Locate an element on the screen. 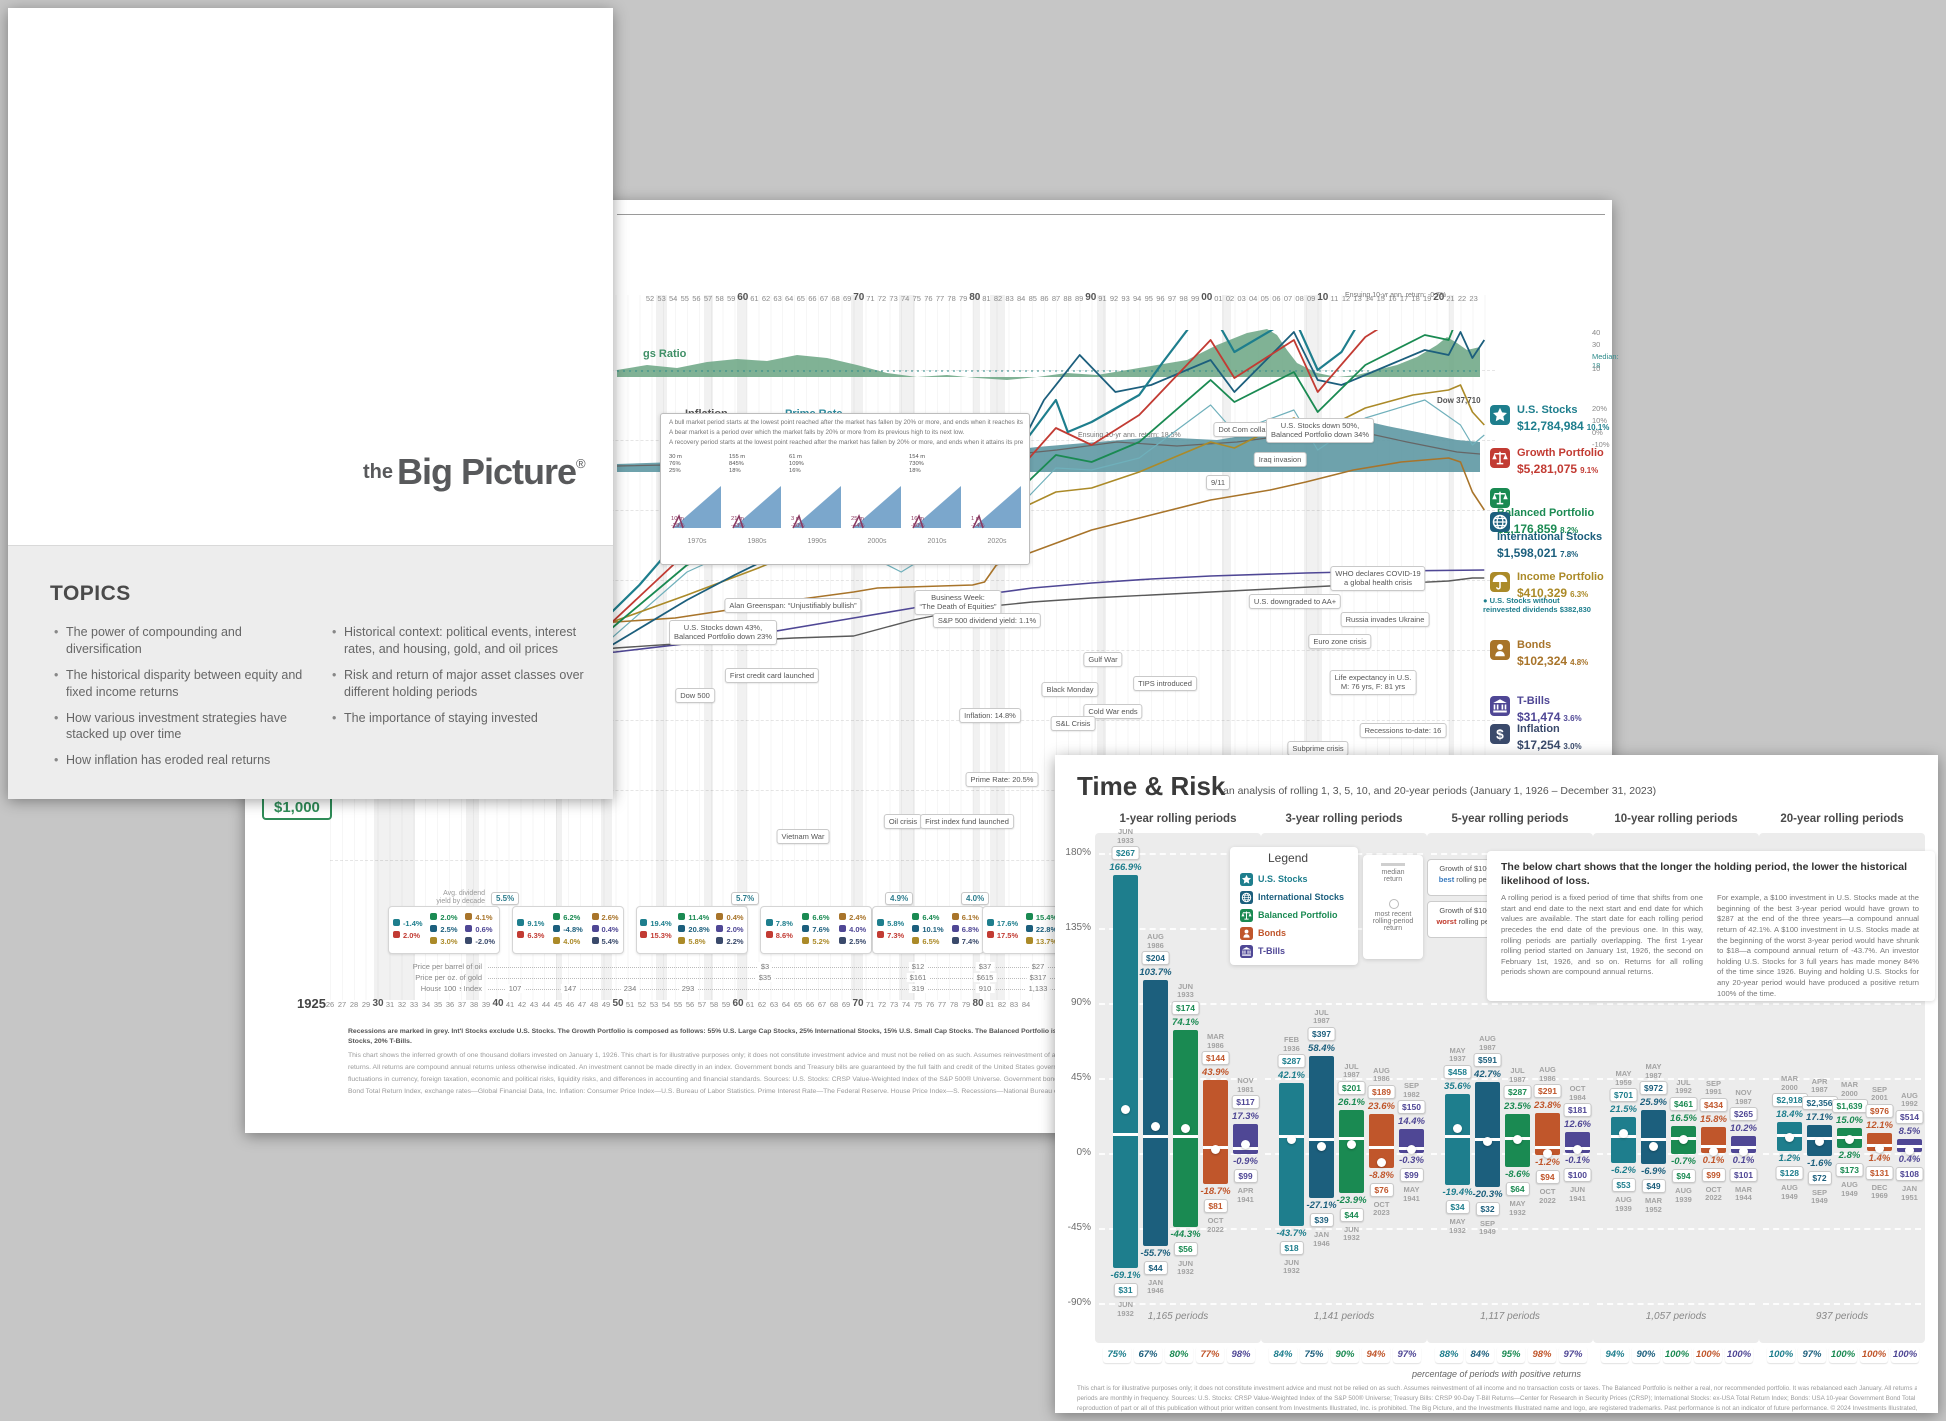 This screenshot has width=1946, height=1421. year-tick-top: 01 is located at coordinates (1218, 298).